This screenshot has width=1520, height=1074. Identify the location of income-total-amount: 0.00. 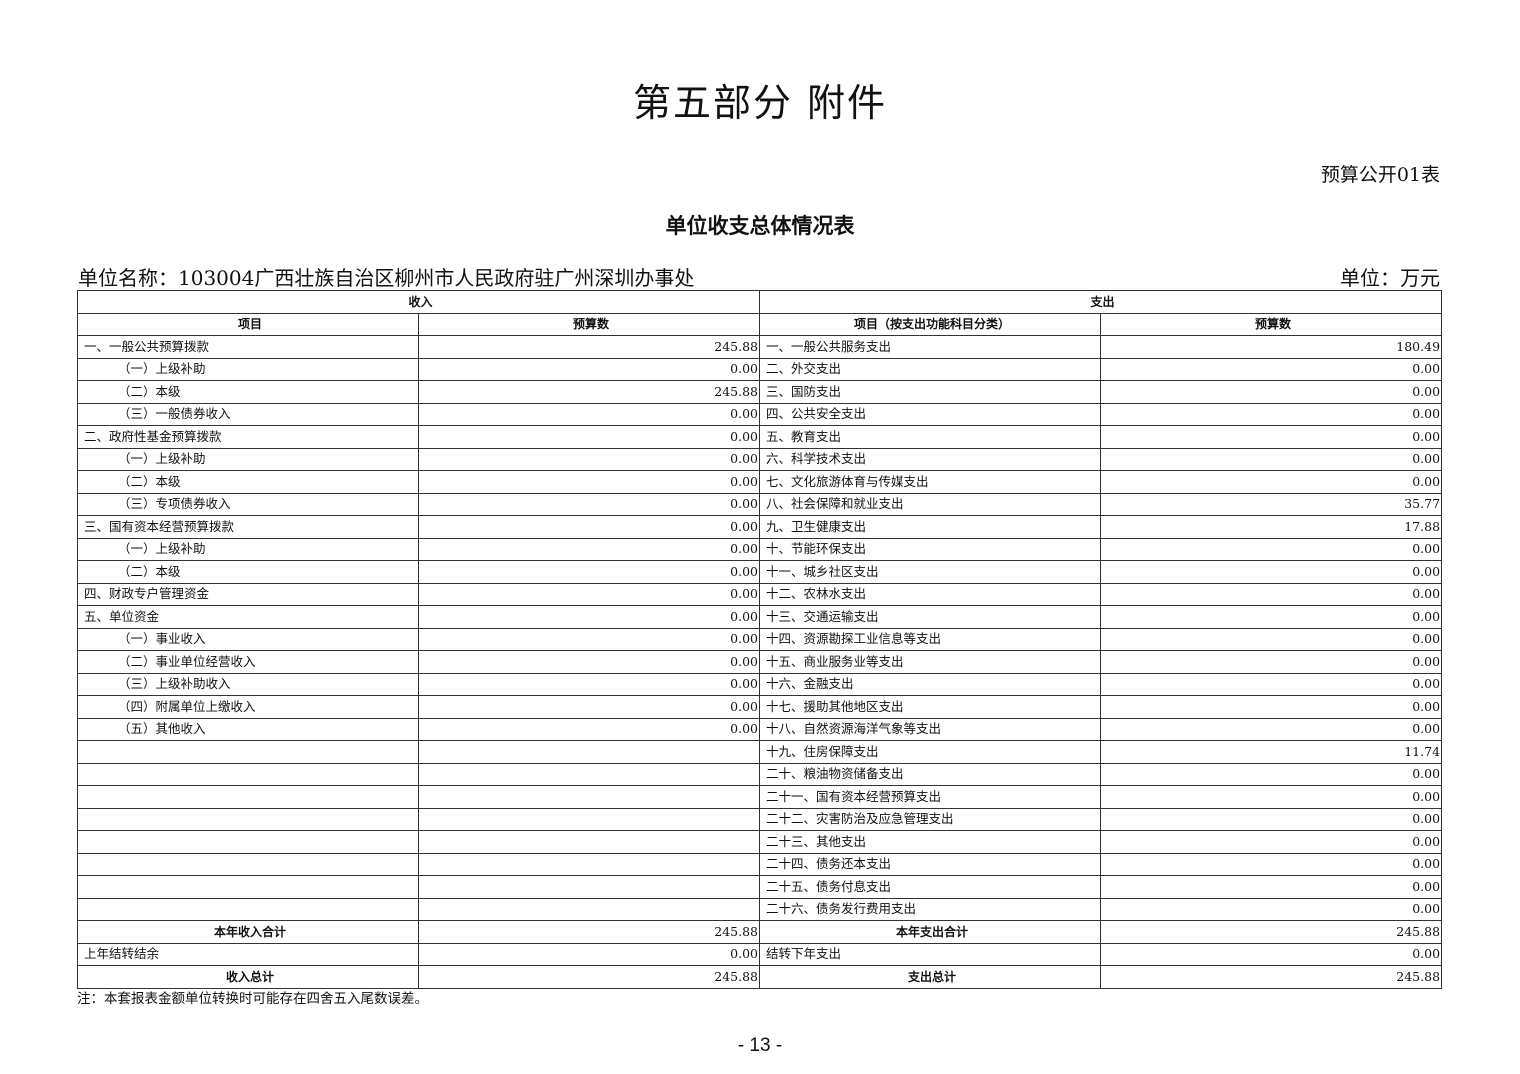
(589, 954).